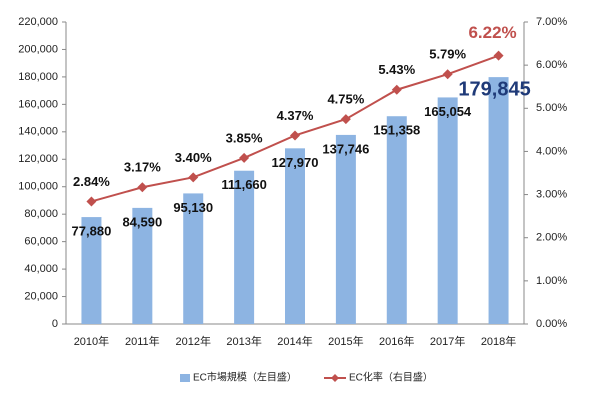 The height and width of the screenshot is (400, 600). Describe the element at coordinates (41, 296) in the screenshot. I see `y-tick-label: 20,000` at that location.